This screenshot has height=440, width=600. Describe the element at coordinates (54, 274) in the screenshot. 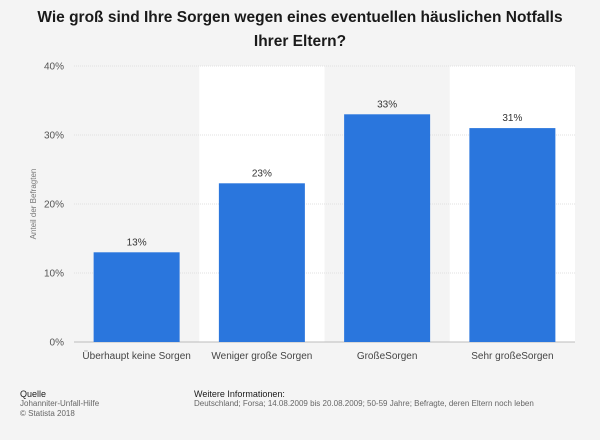

I see `y-tick-label: 10%` at that location.